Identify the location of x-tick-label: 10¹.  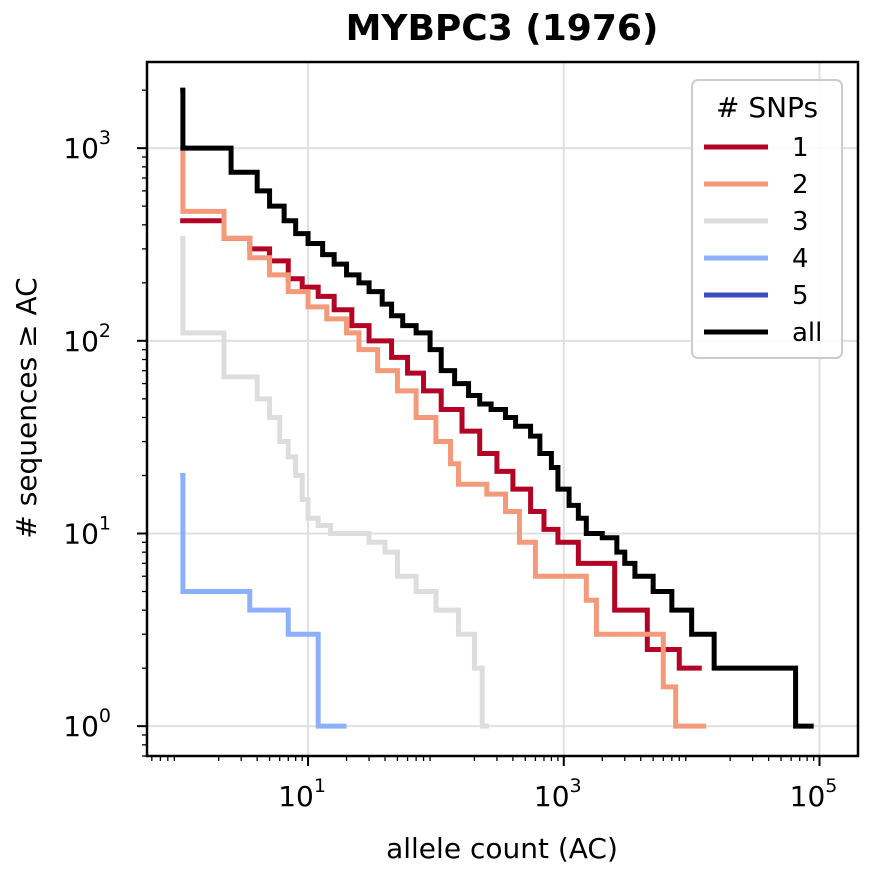
(302, 794).